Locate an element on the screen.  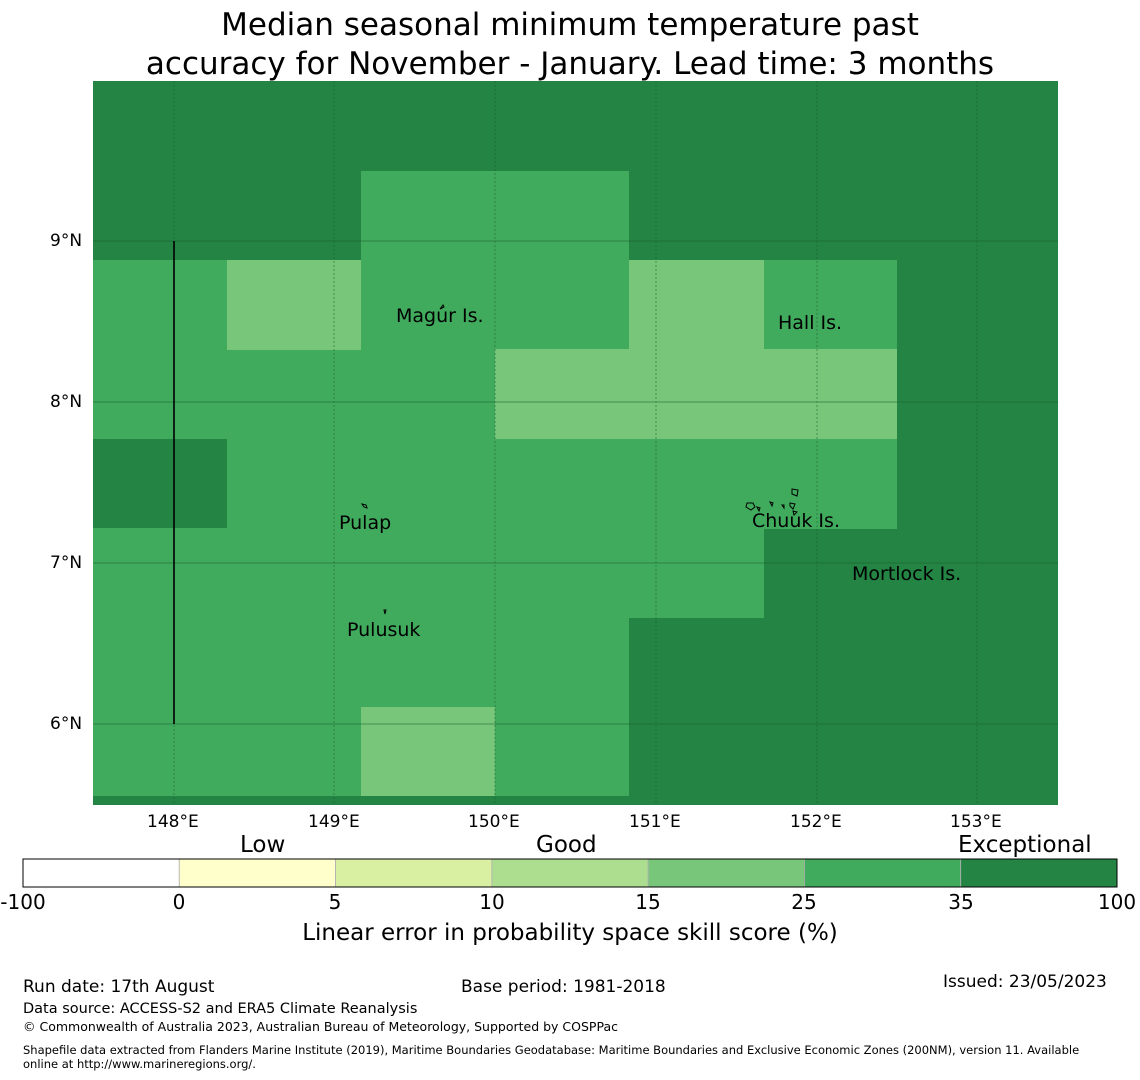
colorbar-category-good: Good is located at coordinates (566, 845).